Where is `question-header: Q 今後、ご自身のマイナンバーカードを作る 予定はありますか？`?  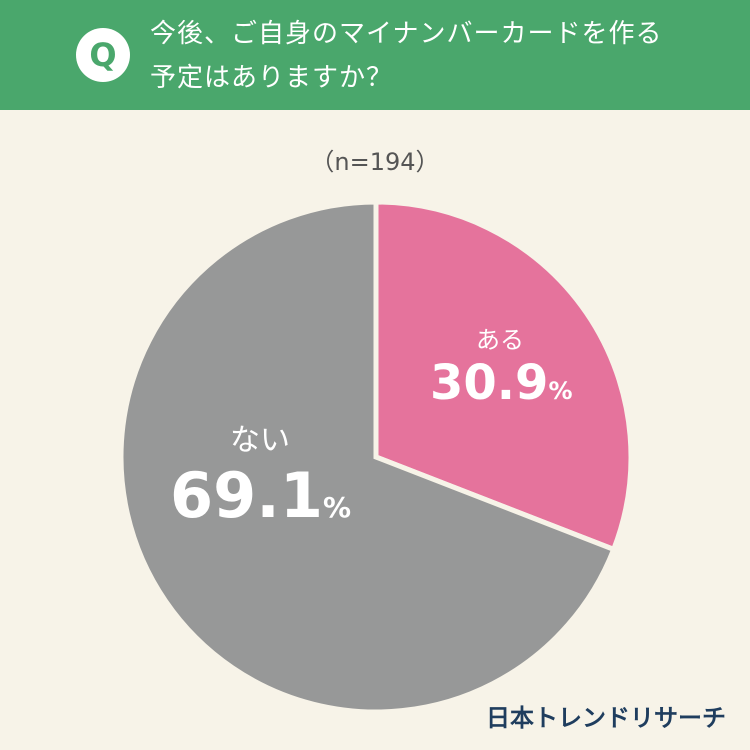 question-header: Q 今後、ご自身のマイナンバーカードを作る 予定はありますか？ is located at coordinates (375, 55).